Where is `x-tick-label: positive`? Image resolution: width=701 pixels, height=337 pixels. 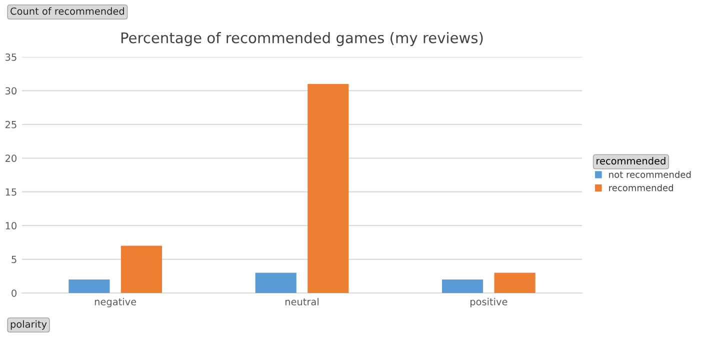 x-tick-label: positive is located at coordinates (489, 303).